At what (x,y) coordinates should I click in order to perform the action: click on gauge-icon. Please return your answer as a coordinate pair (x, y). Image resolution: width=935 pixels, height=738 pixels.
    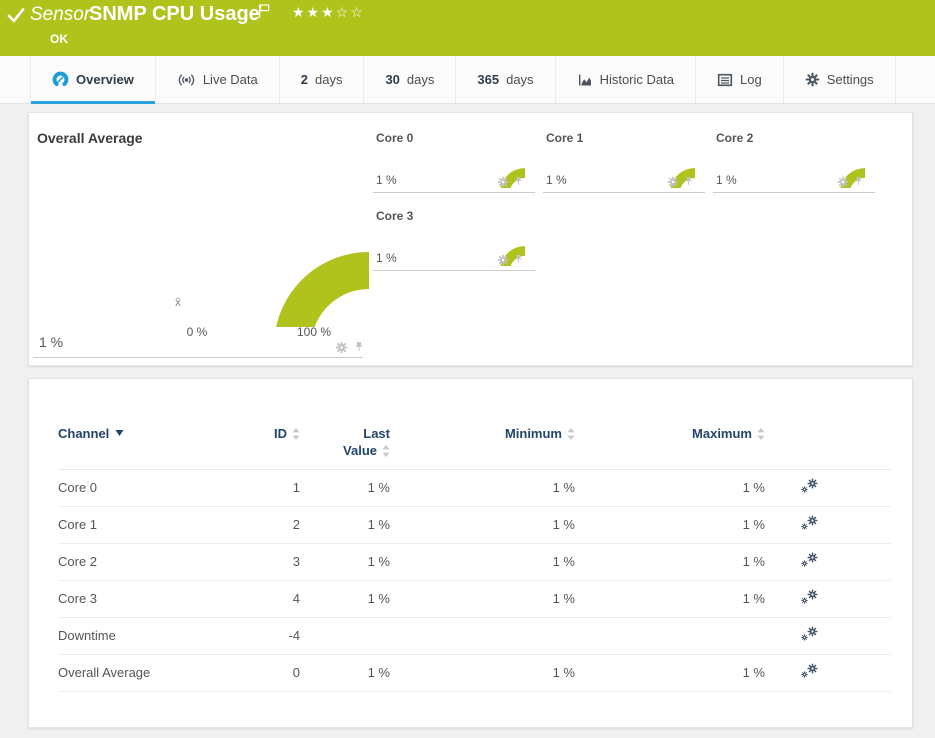
    Looking at the image, I should click on (60, 79).